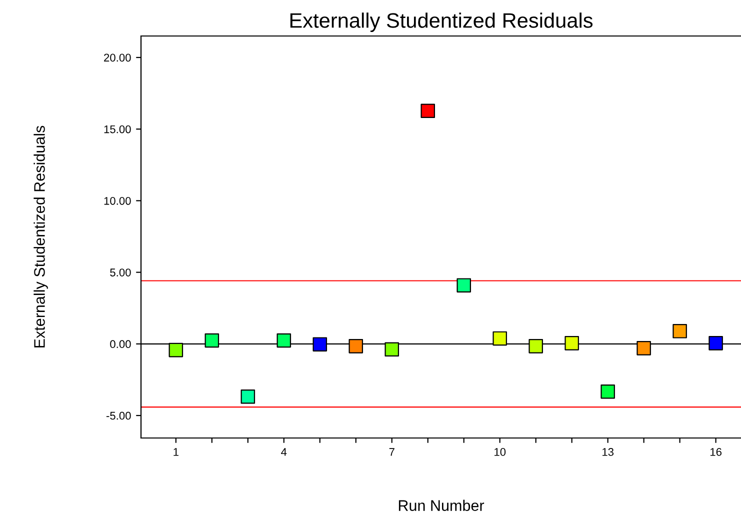 The width and height of the screenshot is (741, 524). I want to click on x-tick-label: 10, so click(500, 452).